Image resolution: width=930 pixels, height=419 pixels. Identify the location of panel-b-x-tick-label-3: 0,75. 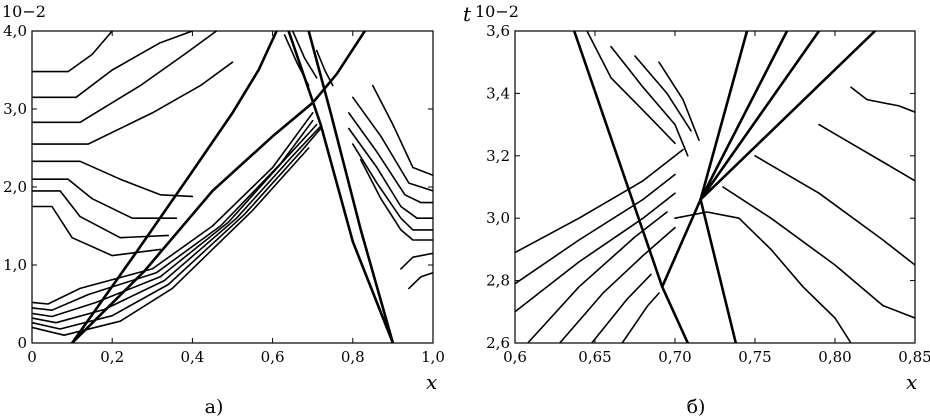
(754, 357).